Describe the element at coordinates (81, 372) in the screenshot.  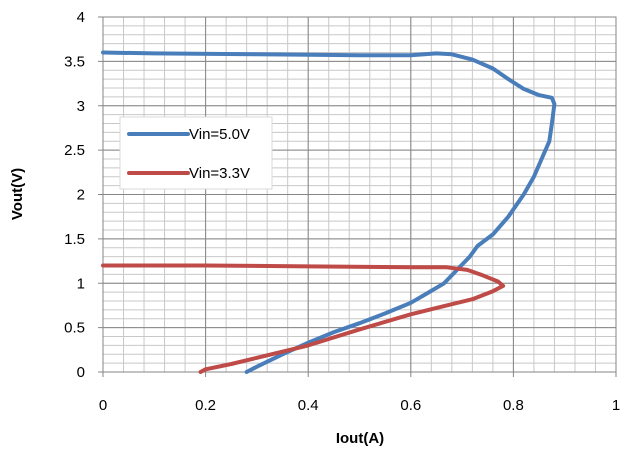
I see `y-tick-label: 0` at that location.